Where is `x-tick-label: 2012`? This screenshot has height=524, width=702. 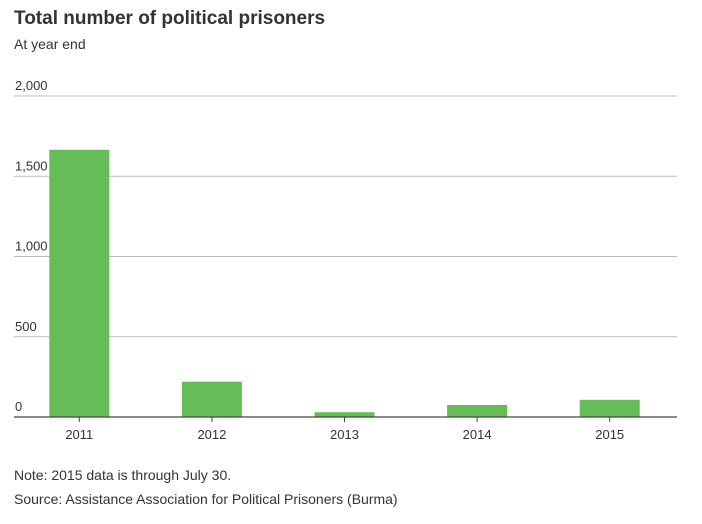
x-tick-label: 2012 is located at coordinates (211, 434).